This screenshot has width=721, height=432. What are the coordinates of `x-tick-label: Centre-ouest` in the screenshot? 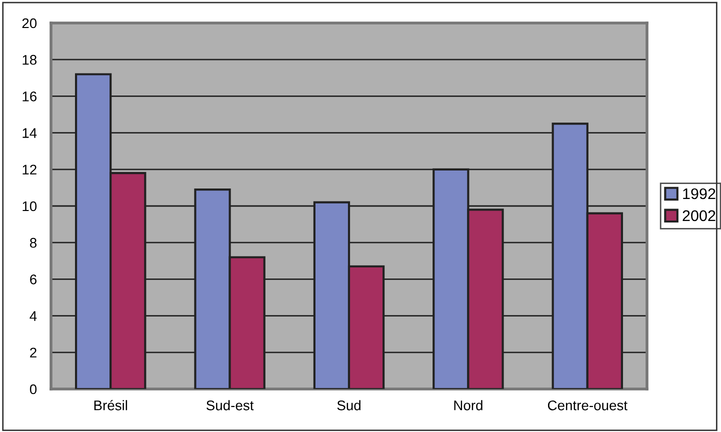 It's located at (588, 405).